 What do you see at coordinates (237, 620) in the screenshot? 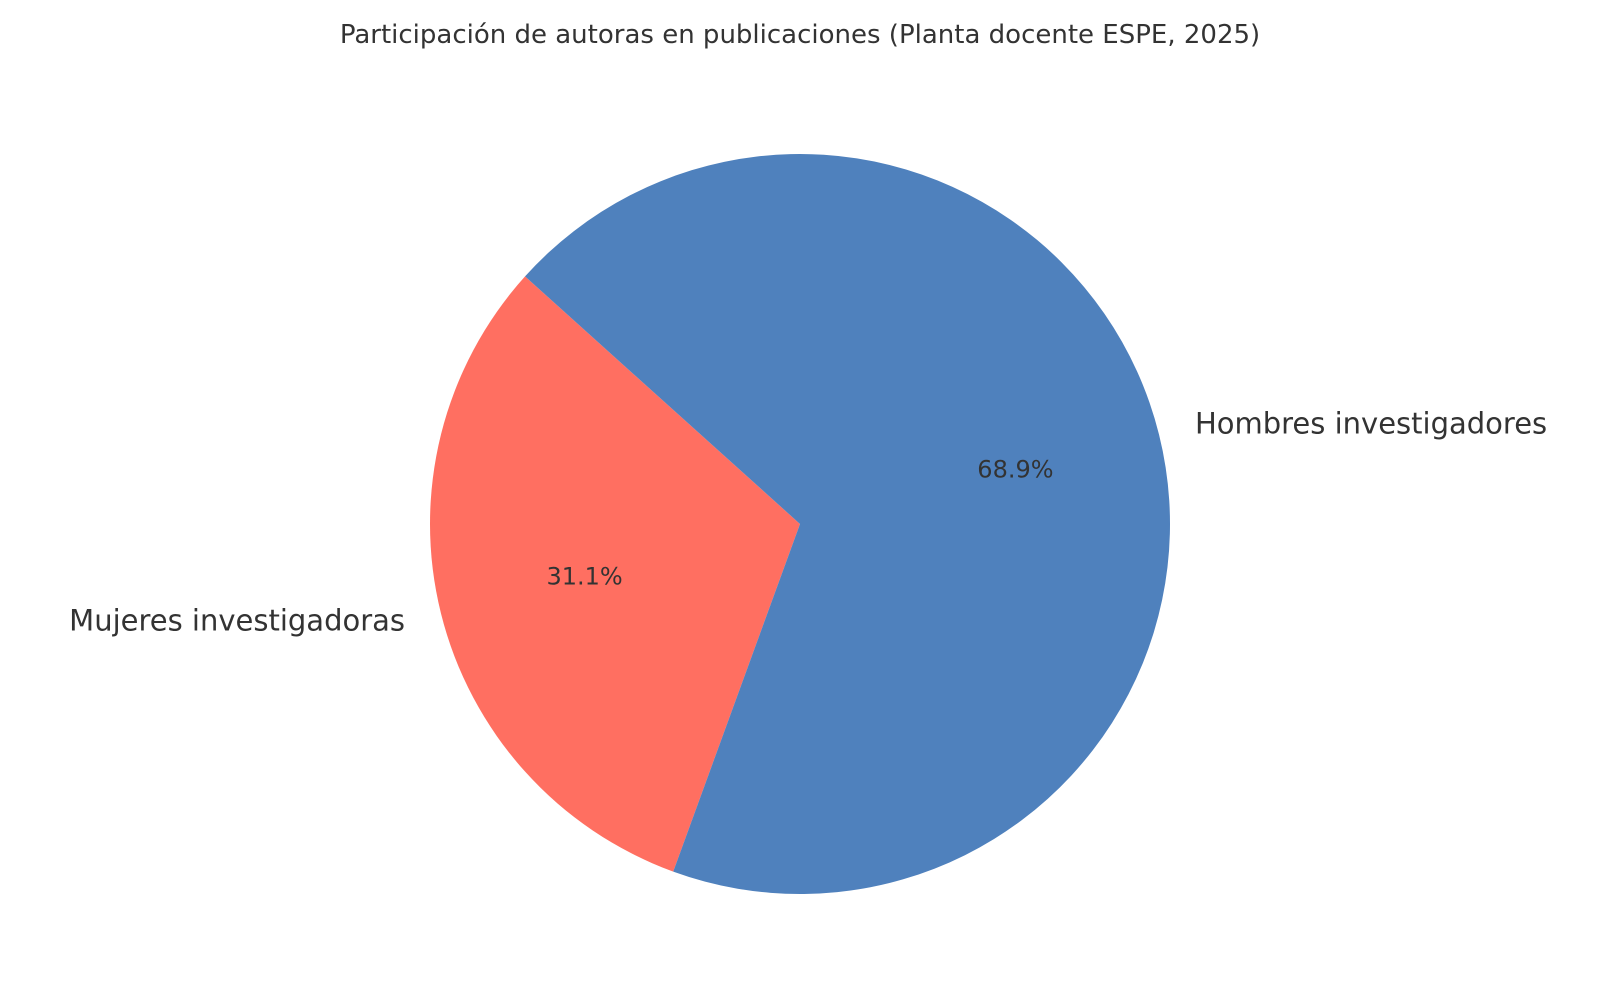
I see `slice-label-0: Mujeres investigadoras` at bounding box center [237, 620].